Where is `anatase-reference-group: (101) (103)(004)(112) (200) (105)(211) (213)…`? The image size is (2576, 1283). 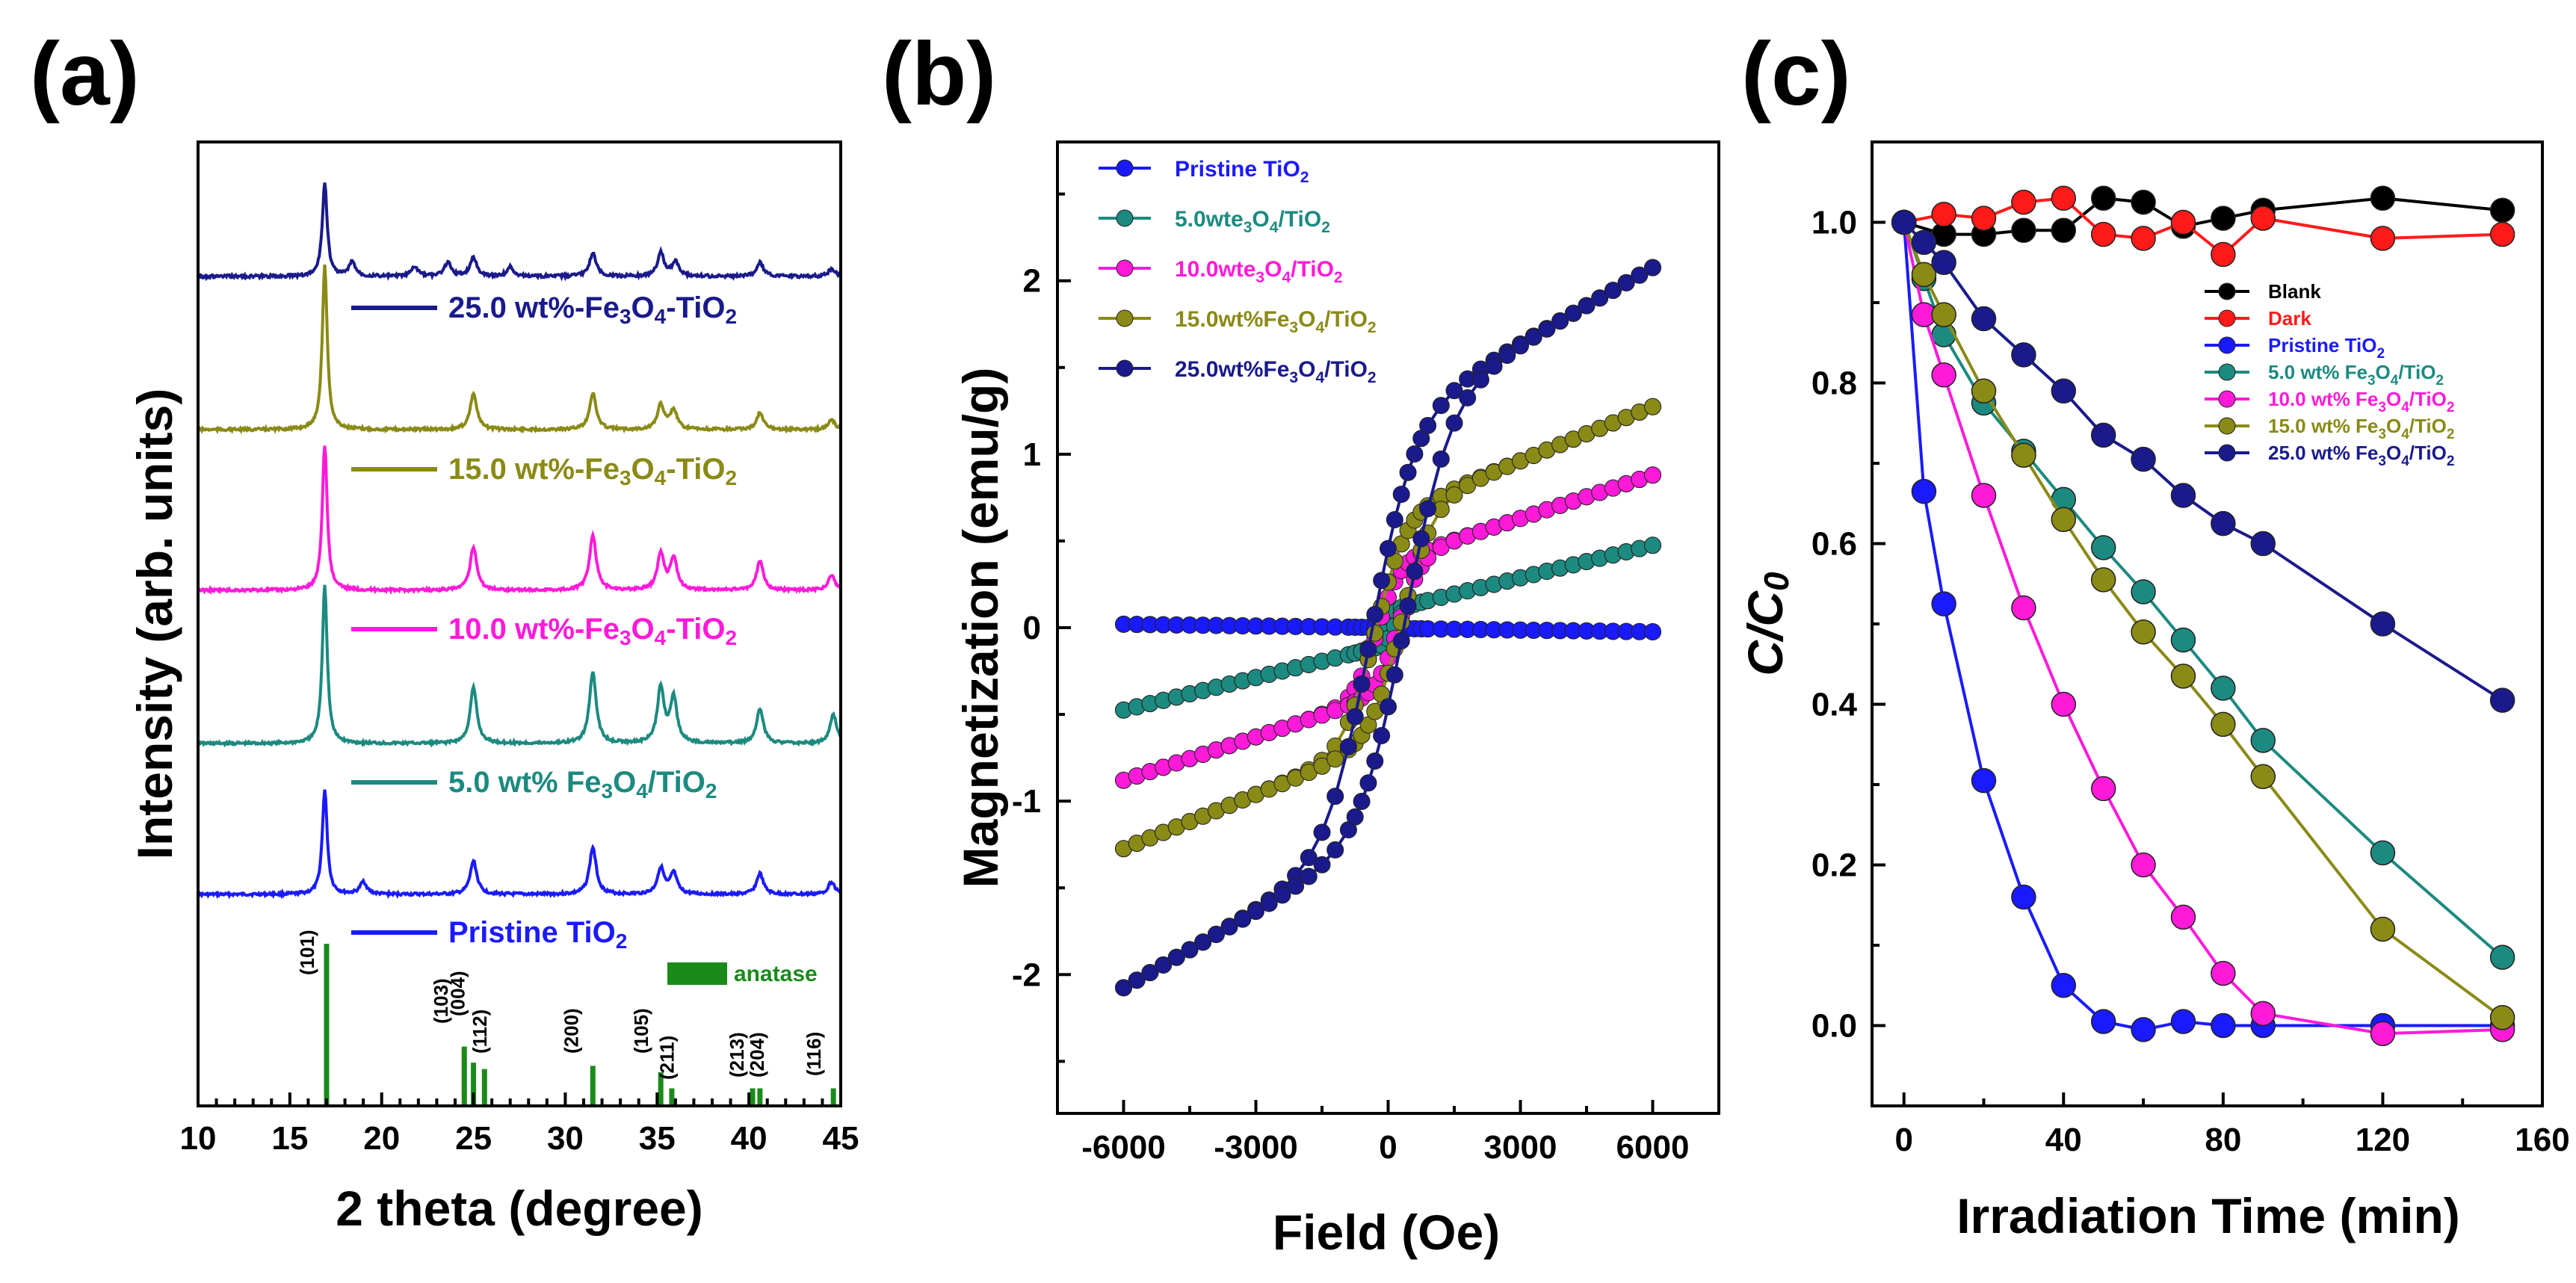
anatase-reference-group: (101) (103)(004)(112) (200) (105)(211) (213)… is located at coordinates (566, 1017).